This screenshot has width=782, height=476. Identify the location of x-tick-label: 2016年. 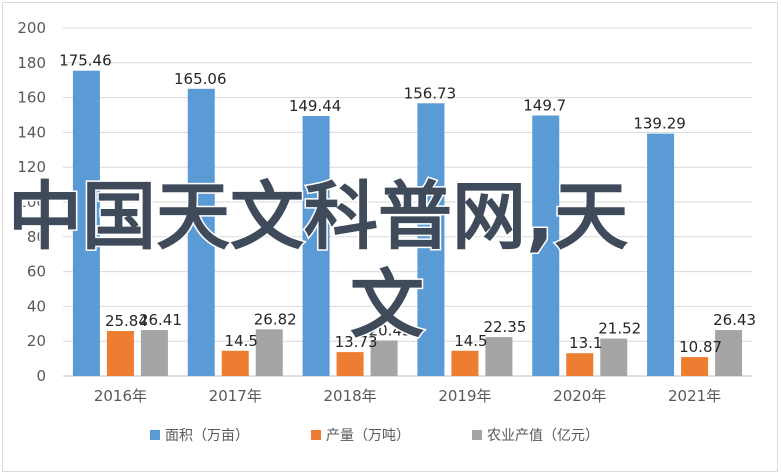
(120, 396).